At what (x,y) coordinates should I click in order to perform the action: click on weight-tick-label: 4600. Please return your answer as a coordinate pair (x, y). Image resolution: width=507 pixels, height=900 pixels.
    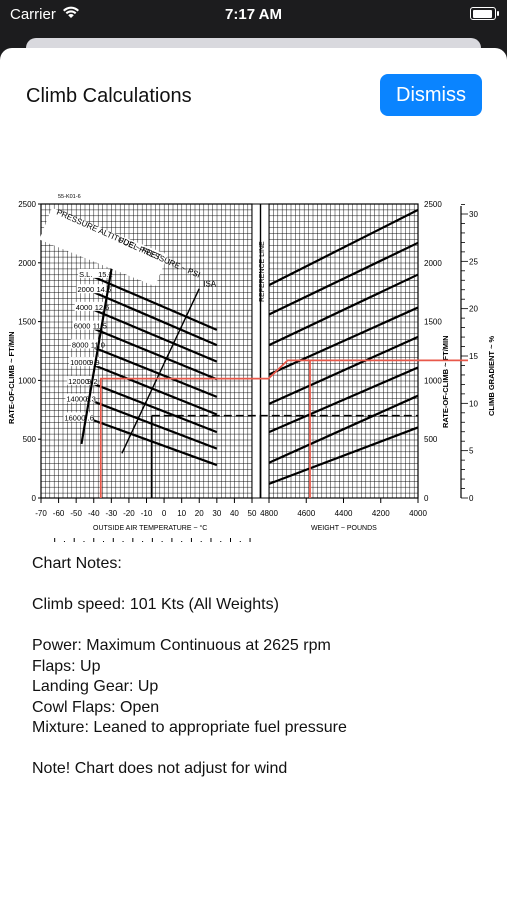
    Looking at the image, I should click on (306, 513).